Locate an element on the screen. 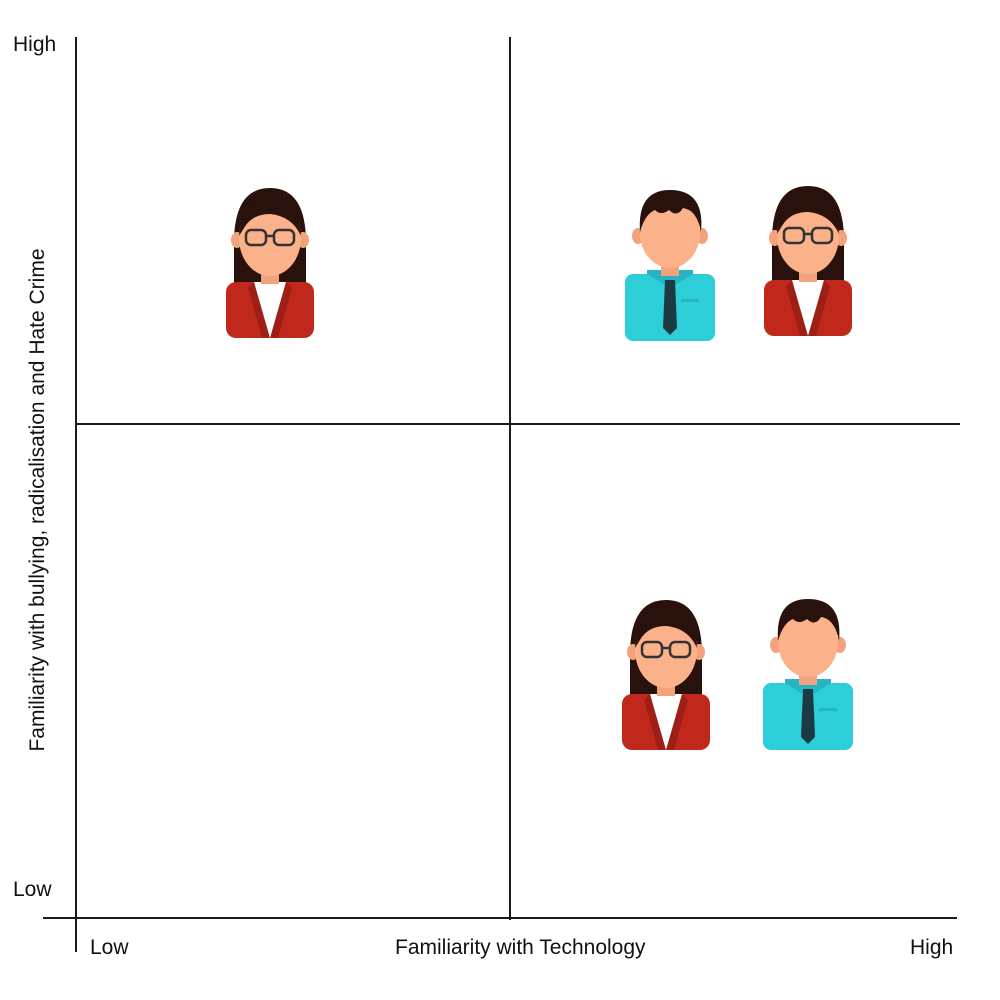 The width and height of the screenshot is (1000, 1000). x-axis-low-label: Low is located at coordinates (109, 947).